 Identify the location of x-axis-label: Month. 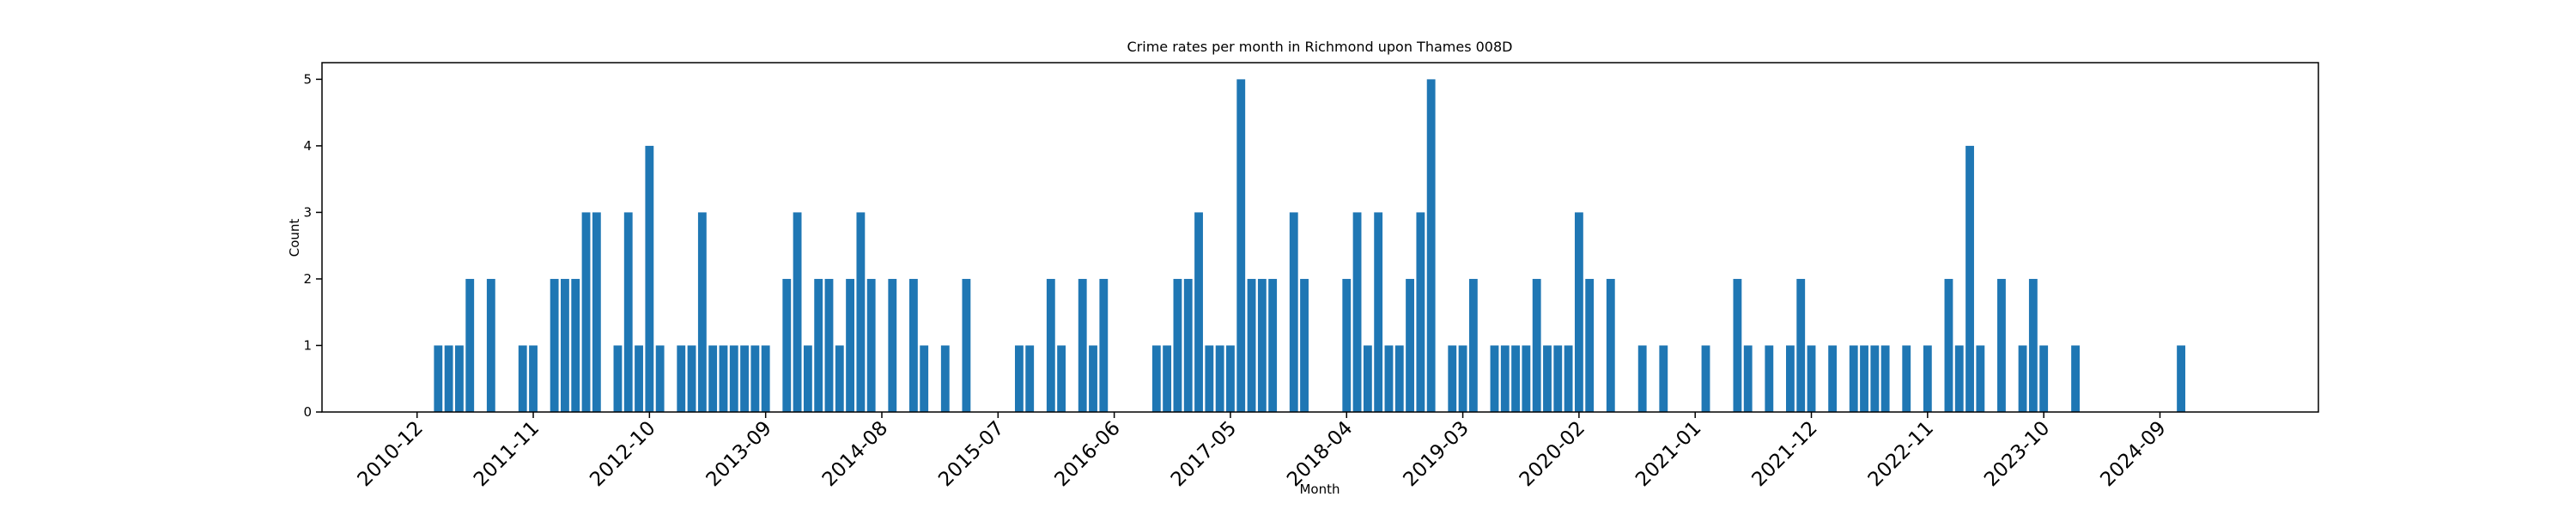
(1319, 489).